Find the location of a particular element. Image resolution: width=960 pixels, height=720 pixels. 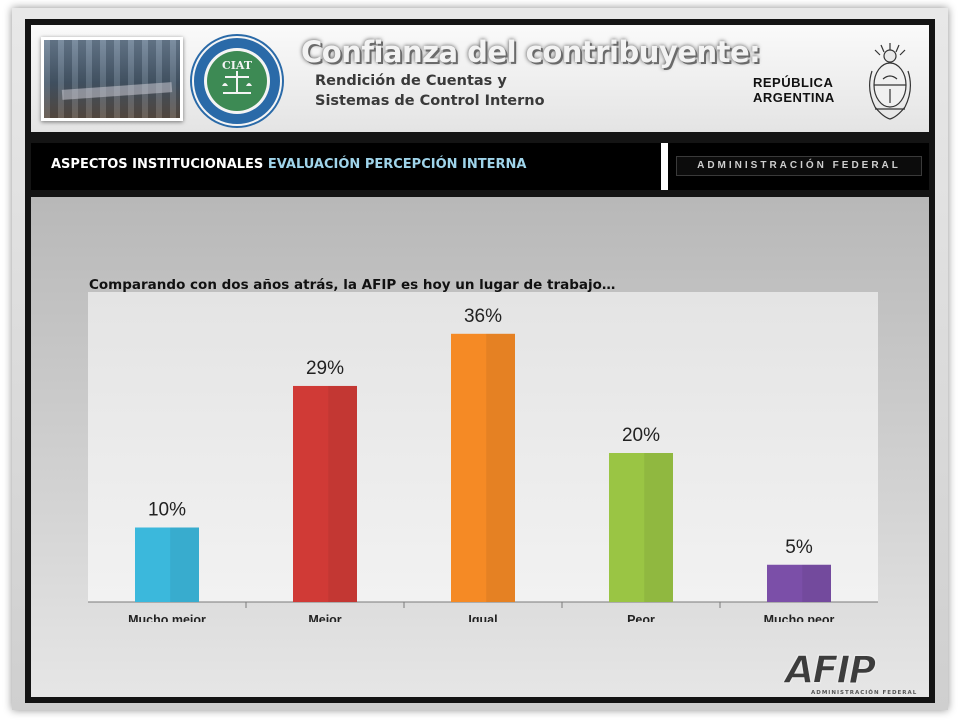

afip-logo-wordmark: AFIP is located at coordinates (830, 671).